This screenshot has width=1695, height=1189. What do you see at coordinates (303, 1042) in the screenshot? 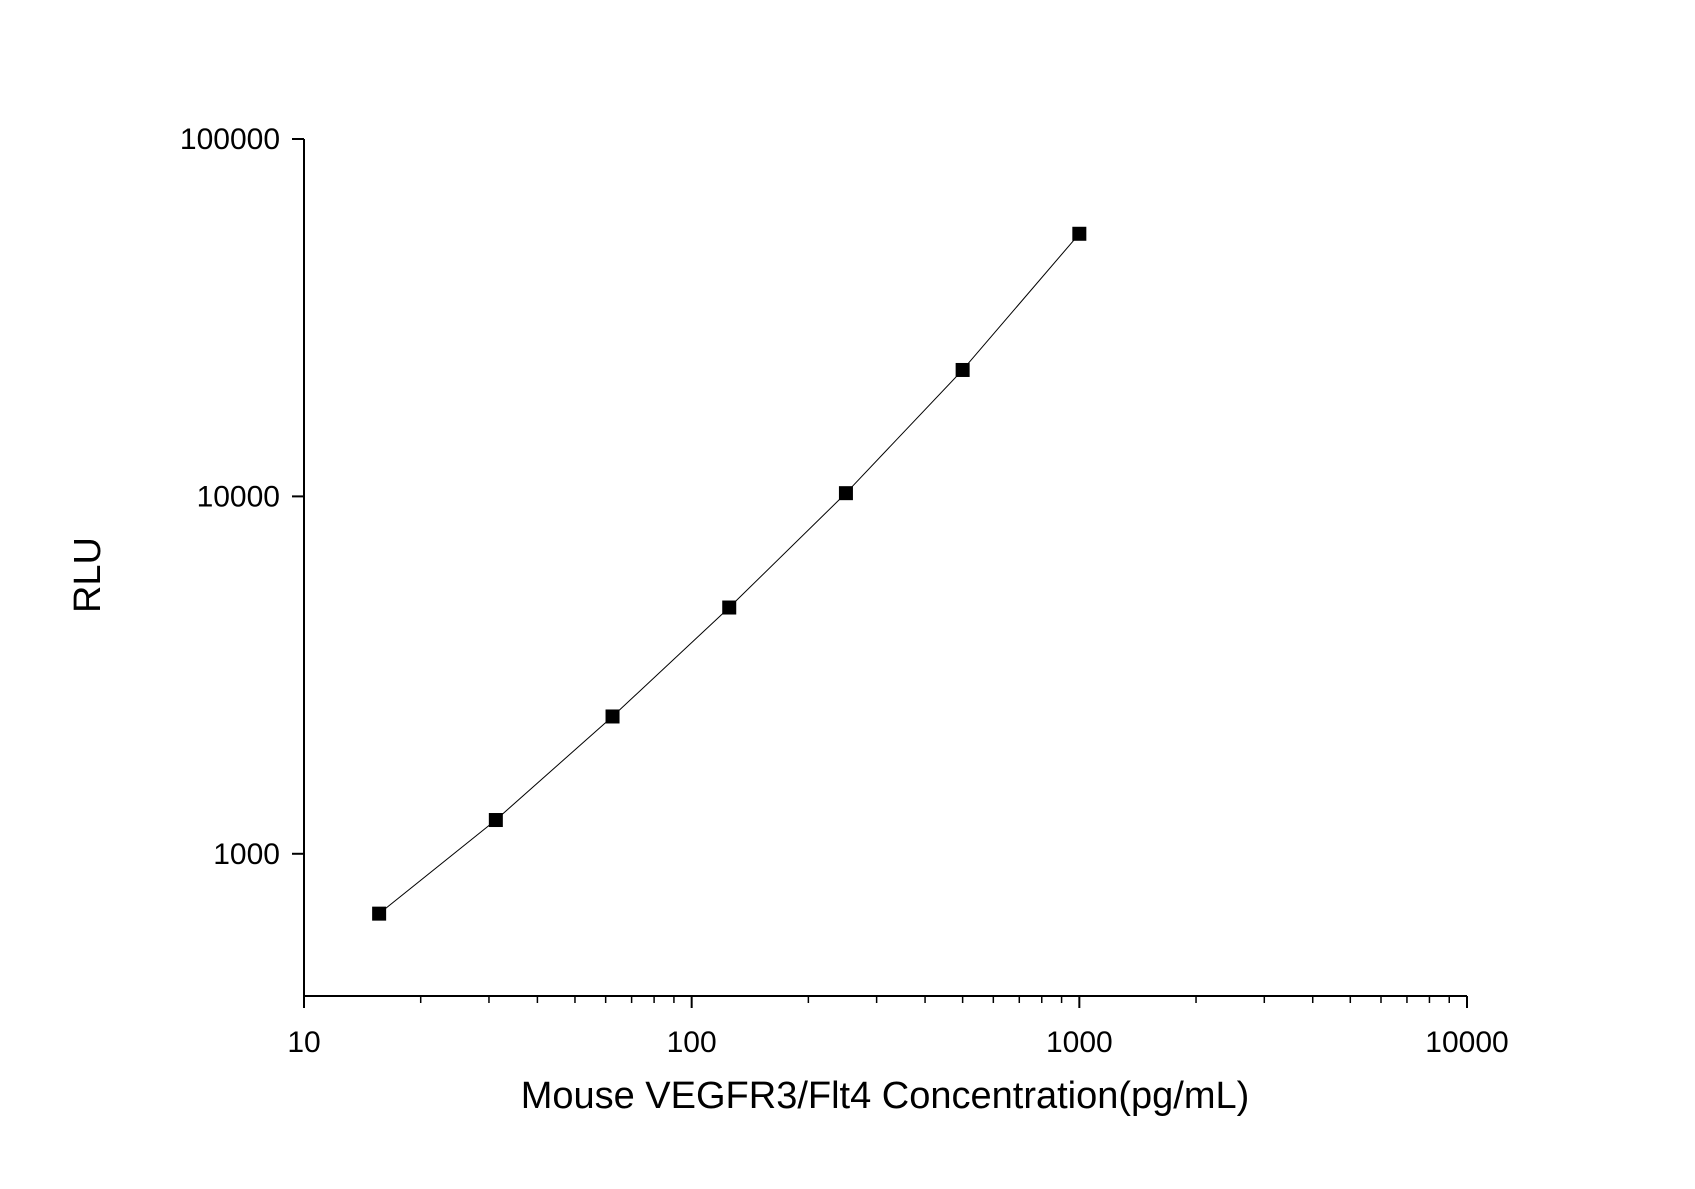
I see `x-tick-label: 10` at bounding box center [303, 1042].